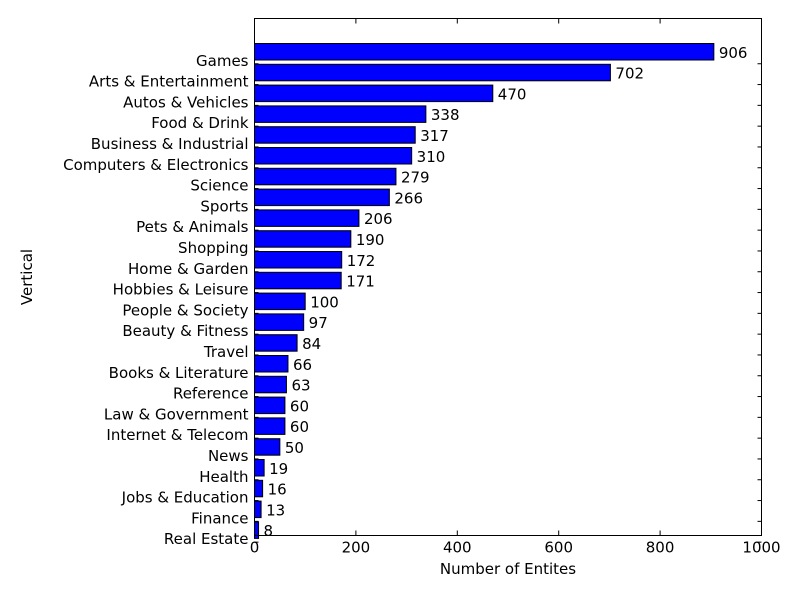 The image size is (800, 604). I want to click on y-tick-label: Shopping, so click(213, 248).